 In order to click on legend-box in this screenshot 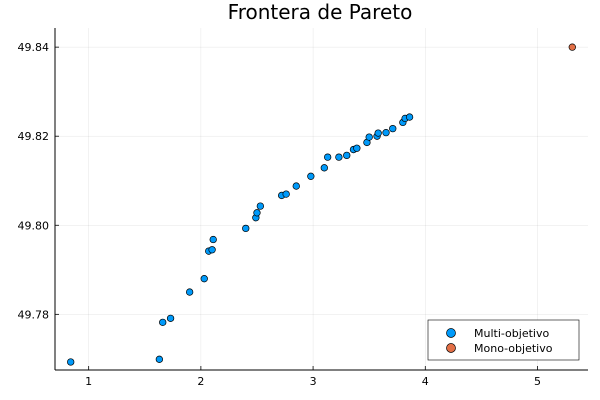, I will do `click(503, 340)`.